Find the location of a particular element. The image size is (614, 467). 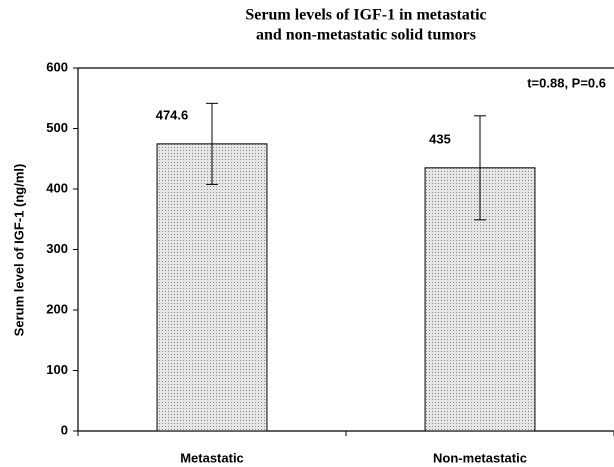

y-tick-label: 100 is located at coordinates (57, 369).